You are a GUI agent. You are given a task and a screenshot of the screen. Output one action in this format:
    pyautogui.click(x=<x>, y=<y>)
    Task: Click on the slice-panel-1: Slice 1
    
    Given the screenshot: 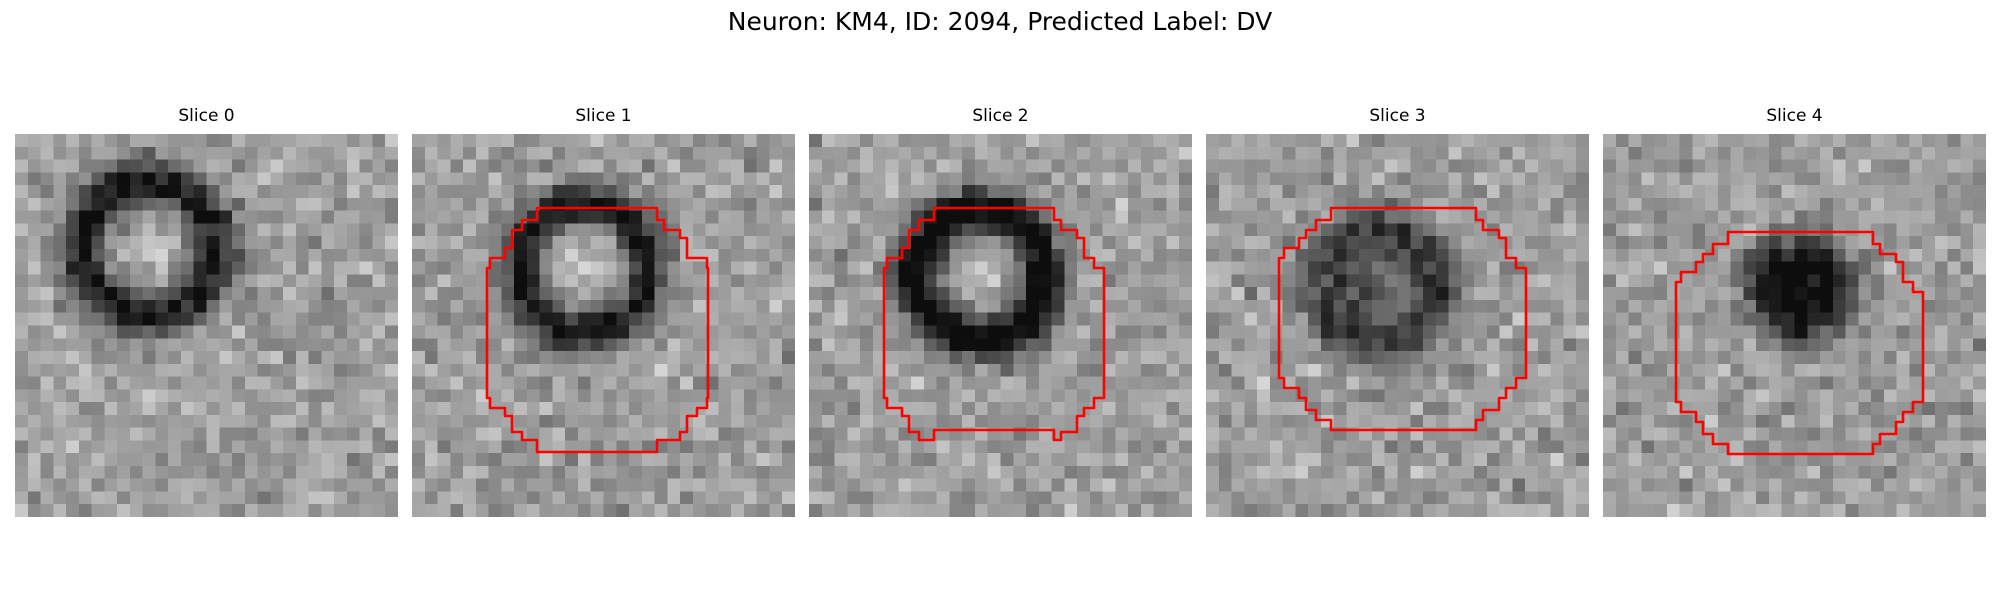 What is the action you would take?
    pyautogui.click(x=603, y=311)
    